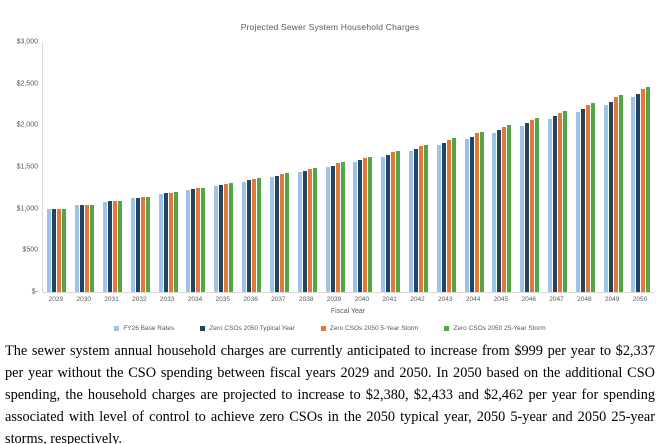 The height and width of the screenshot is (444, 660). Describe the element at coordinates (27, 125) in the screenshot. I see `y-tick-label: $2,000` at that location.